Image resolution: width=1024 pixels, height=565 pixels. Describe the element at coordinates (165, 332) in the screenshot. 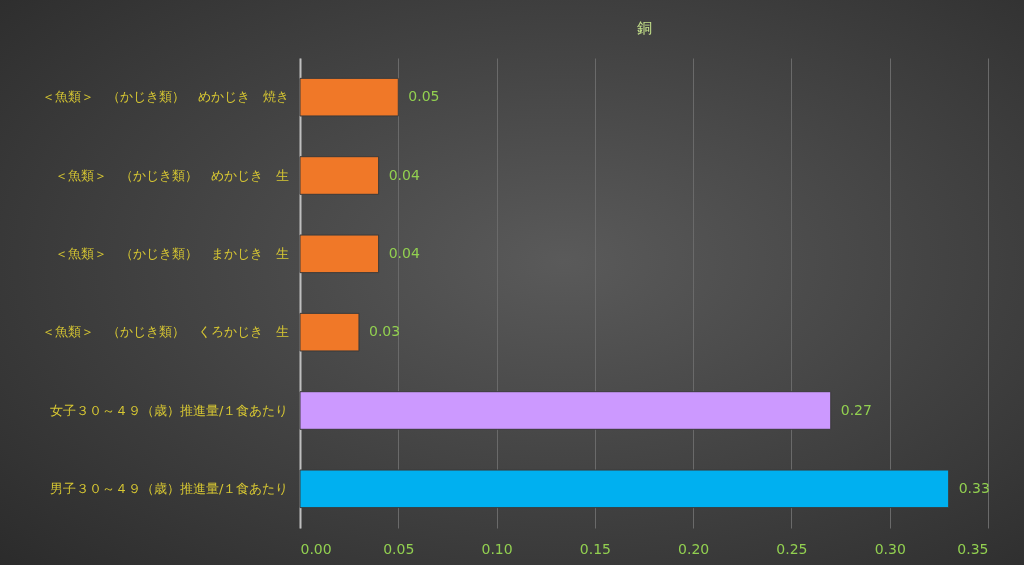

I see `y-tick-label: ＜魚類＞ （かじき類） くろかじき 生` at that location.